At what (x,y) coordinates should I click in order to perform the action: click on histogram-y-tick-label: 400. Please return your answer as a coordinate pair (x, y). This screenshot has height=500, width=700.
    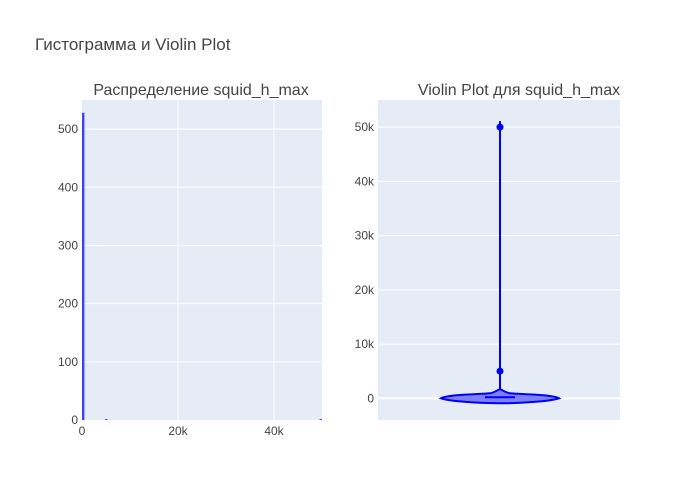
    Looking at the image, I should click on (68, 187).